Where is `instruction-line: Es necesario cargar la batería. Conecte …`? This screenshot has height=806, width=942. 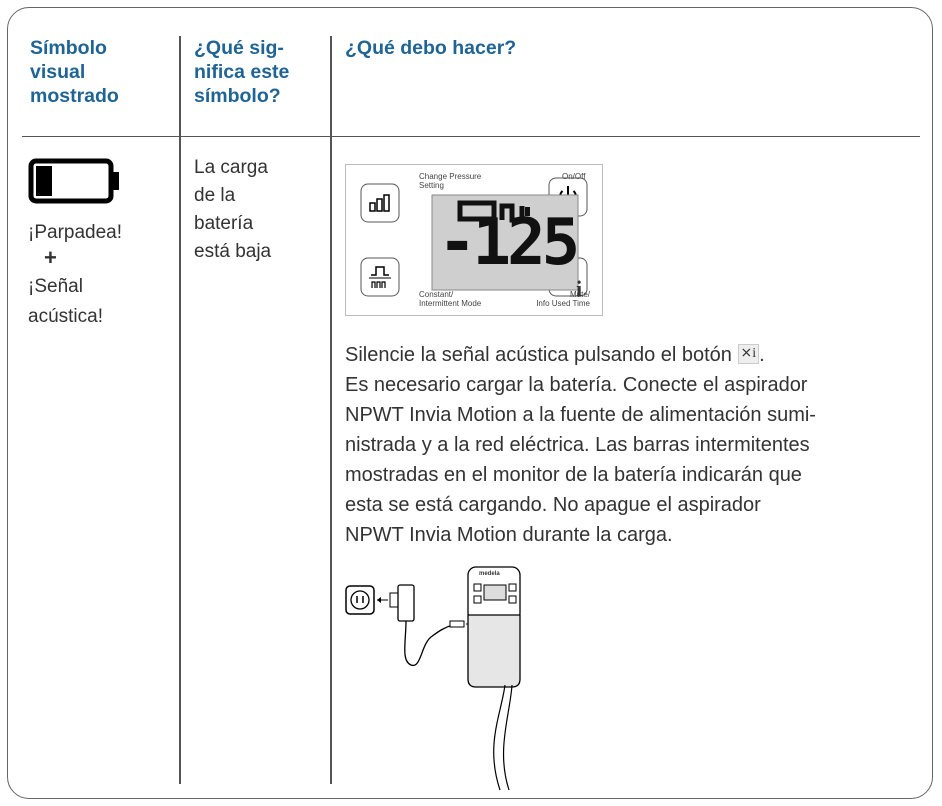
instruction-line: Es necesario cargar la batería. Conecte … is located at coordinates (576, 385).